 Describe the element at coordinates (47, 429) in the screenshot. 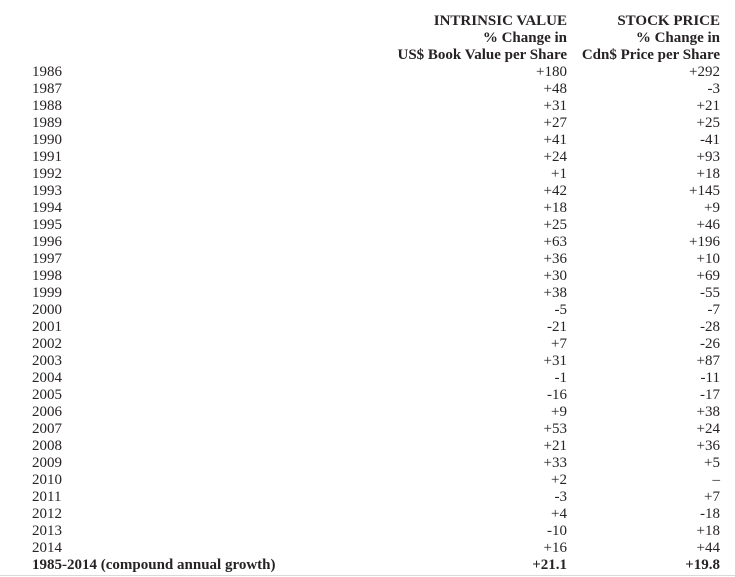

I see `year-cell: 2007` at that location.